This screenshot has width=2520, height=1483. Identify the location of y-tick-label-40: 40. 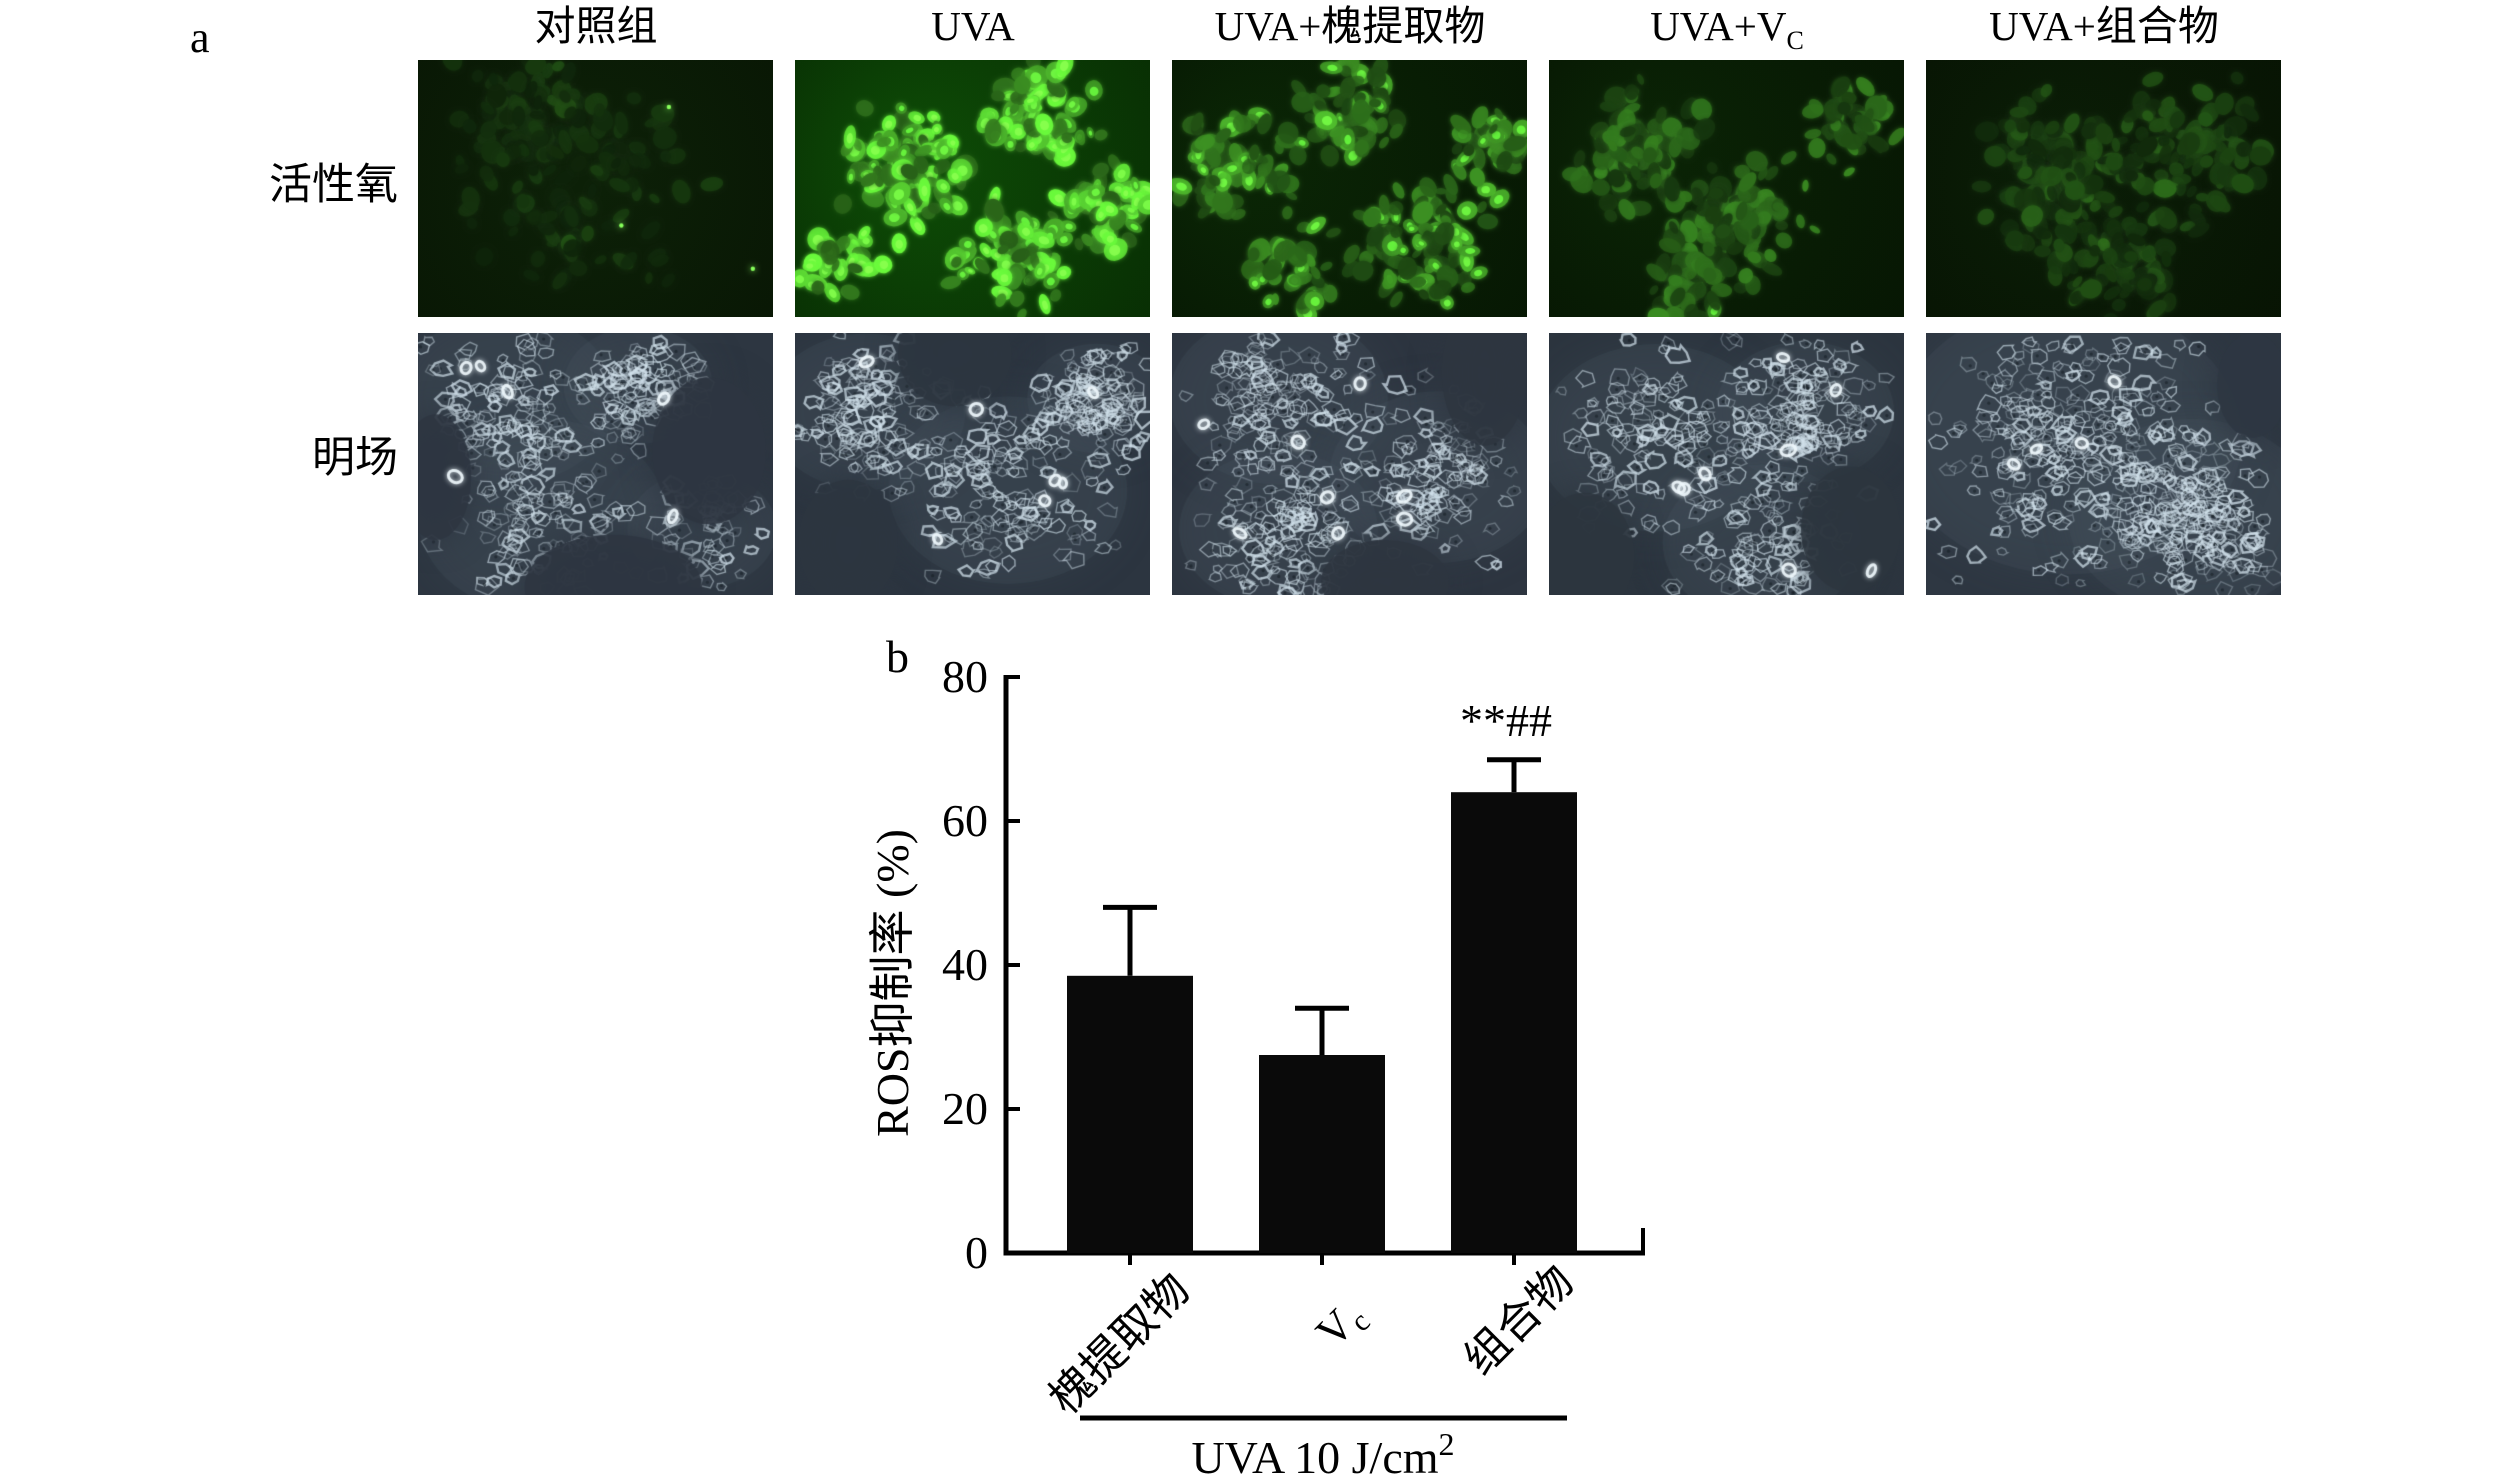
(965, 964).